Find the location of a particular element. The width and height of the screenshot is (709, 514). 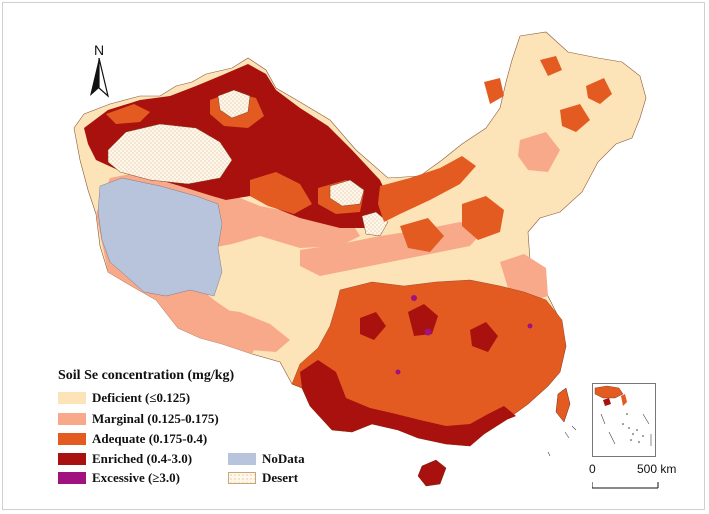

region-enriched-hubei is located at coordinates (423, 320).